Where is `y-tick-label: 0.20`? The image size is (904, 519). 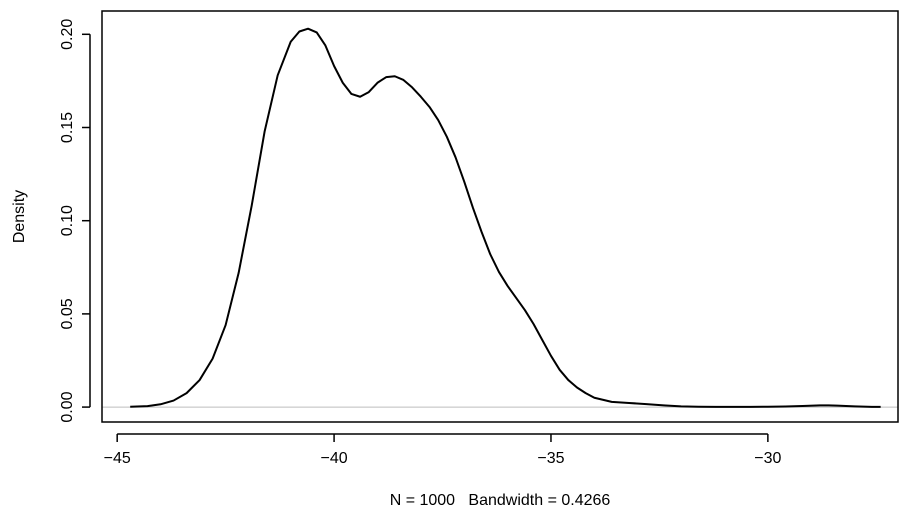 y-tick-label: 0.20 is located at coordinates (67, 34).